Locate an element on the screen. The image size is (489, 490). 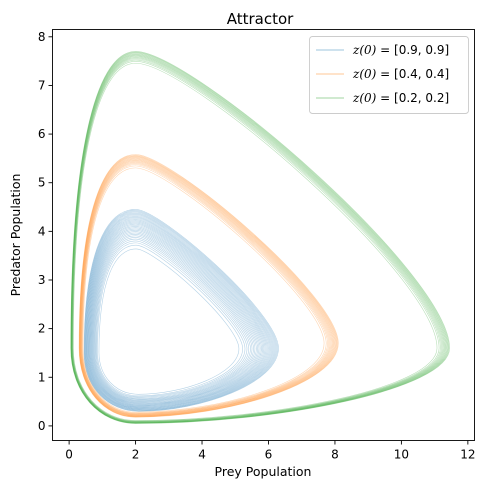
legend-label: z(0) = [0.2, 0.2] is located at coordinates (400, 98).